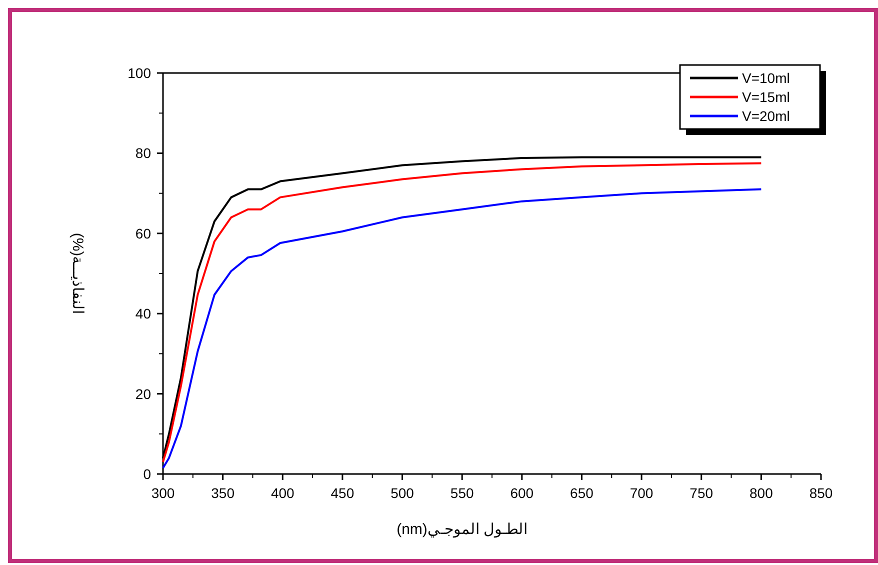 The width and height of the screenshot is (878, 565). What do you see at coordinates (462, 529) in the screenshot?
I see `x-axis-title: الطـول الموجـي(nm)` at bounding box center [462, 529].